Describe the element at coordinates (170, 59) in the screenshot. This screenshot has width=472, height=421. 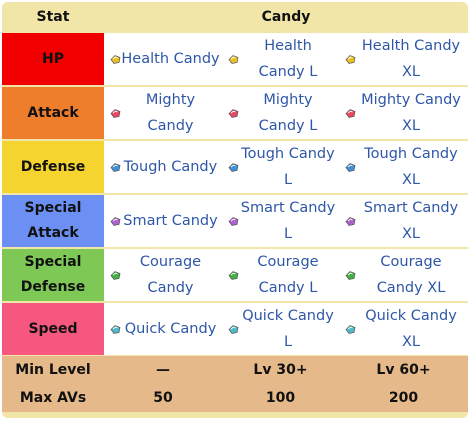
I see `candy-link: Health Candy` at that location.